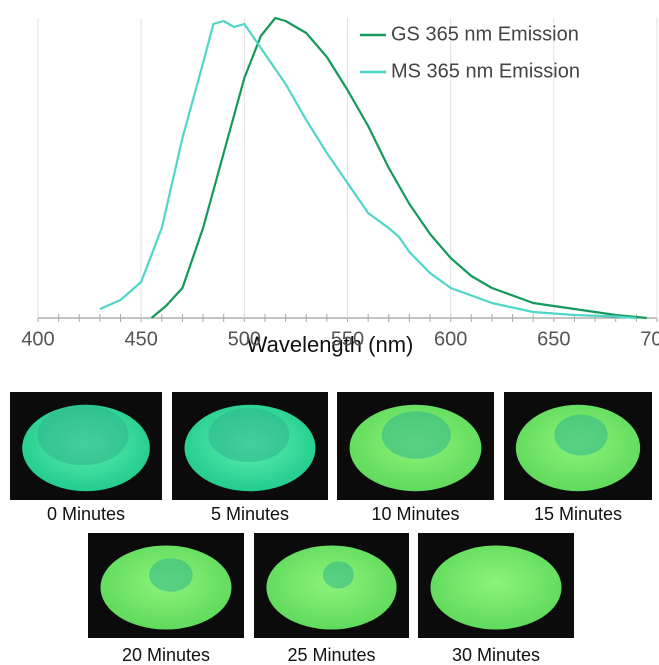 The width and height of the screenshot is (659, 665). Describe the element at coordinates (37, 339) in the screenshot. I see `x-tick-label: 400` at that location.